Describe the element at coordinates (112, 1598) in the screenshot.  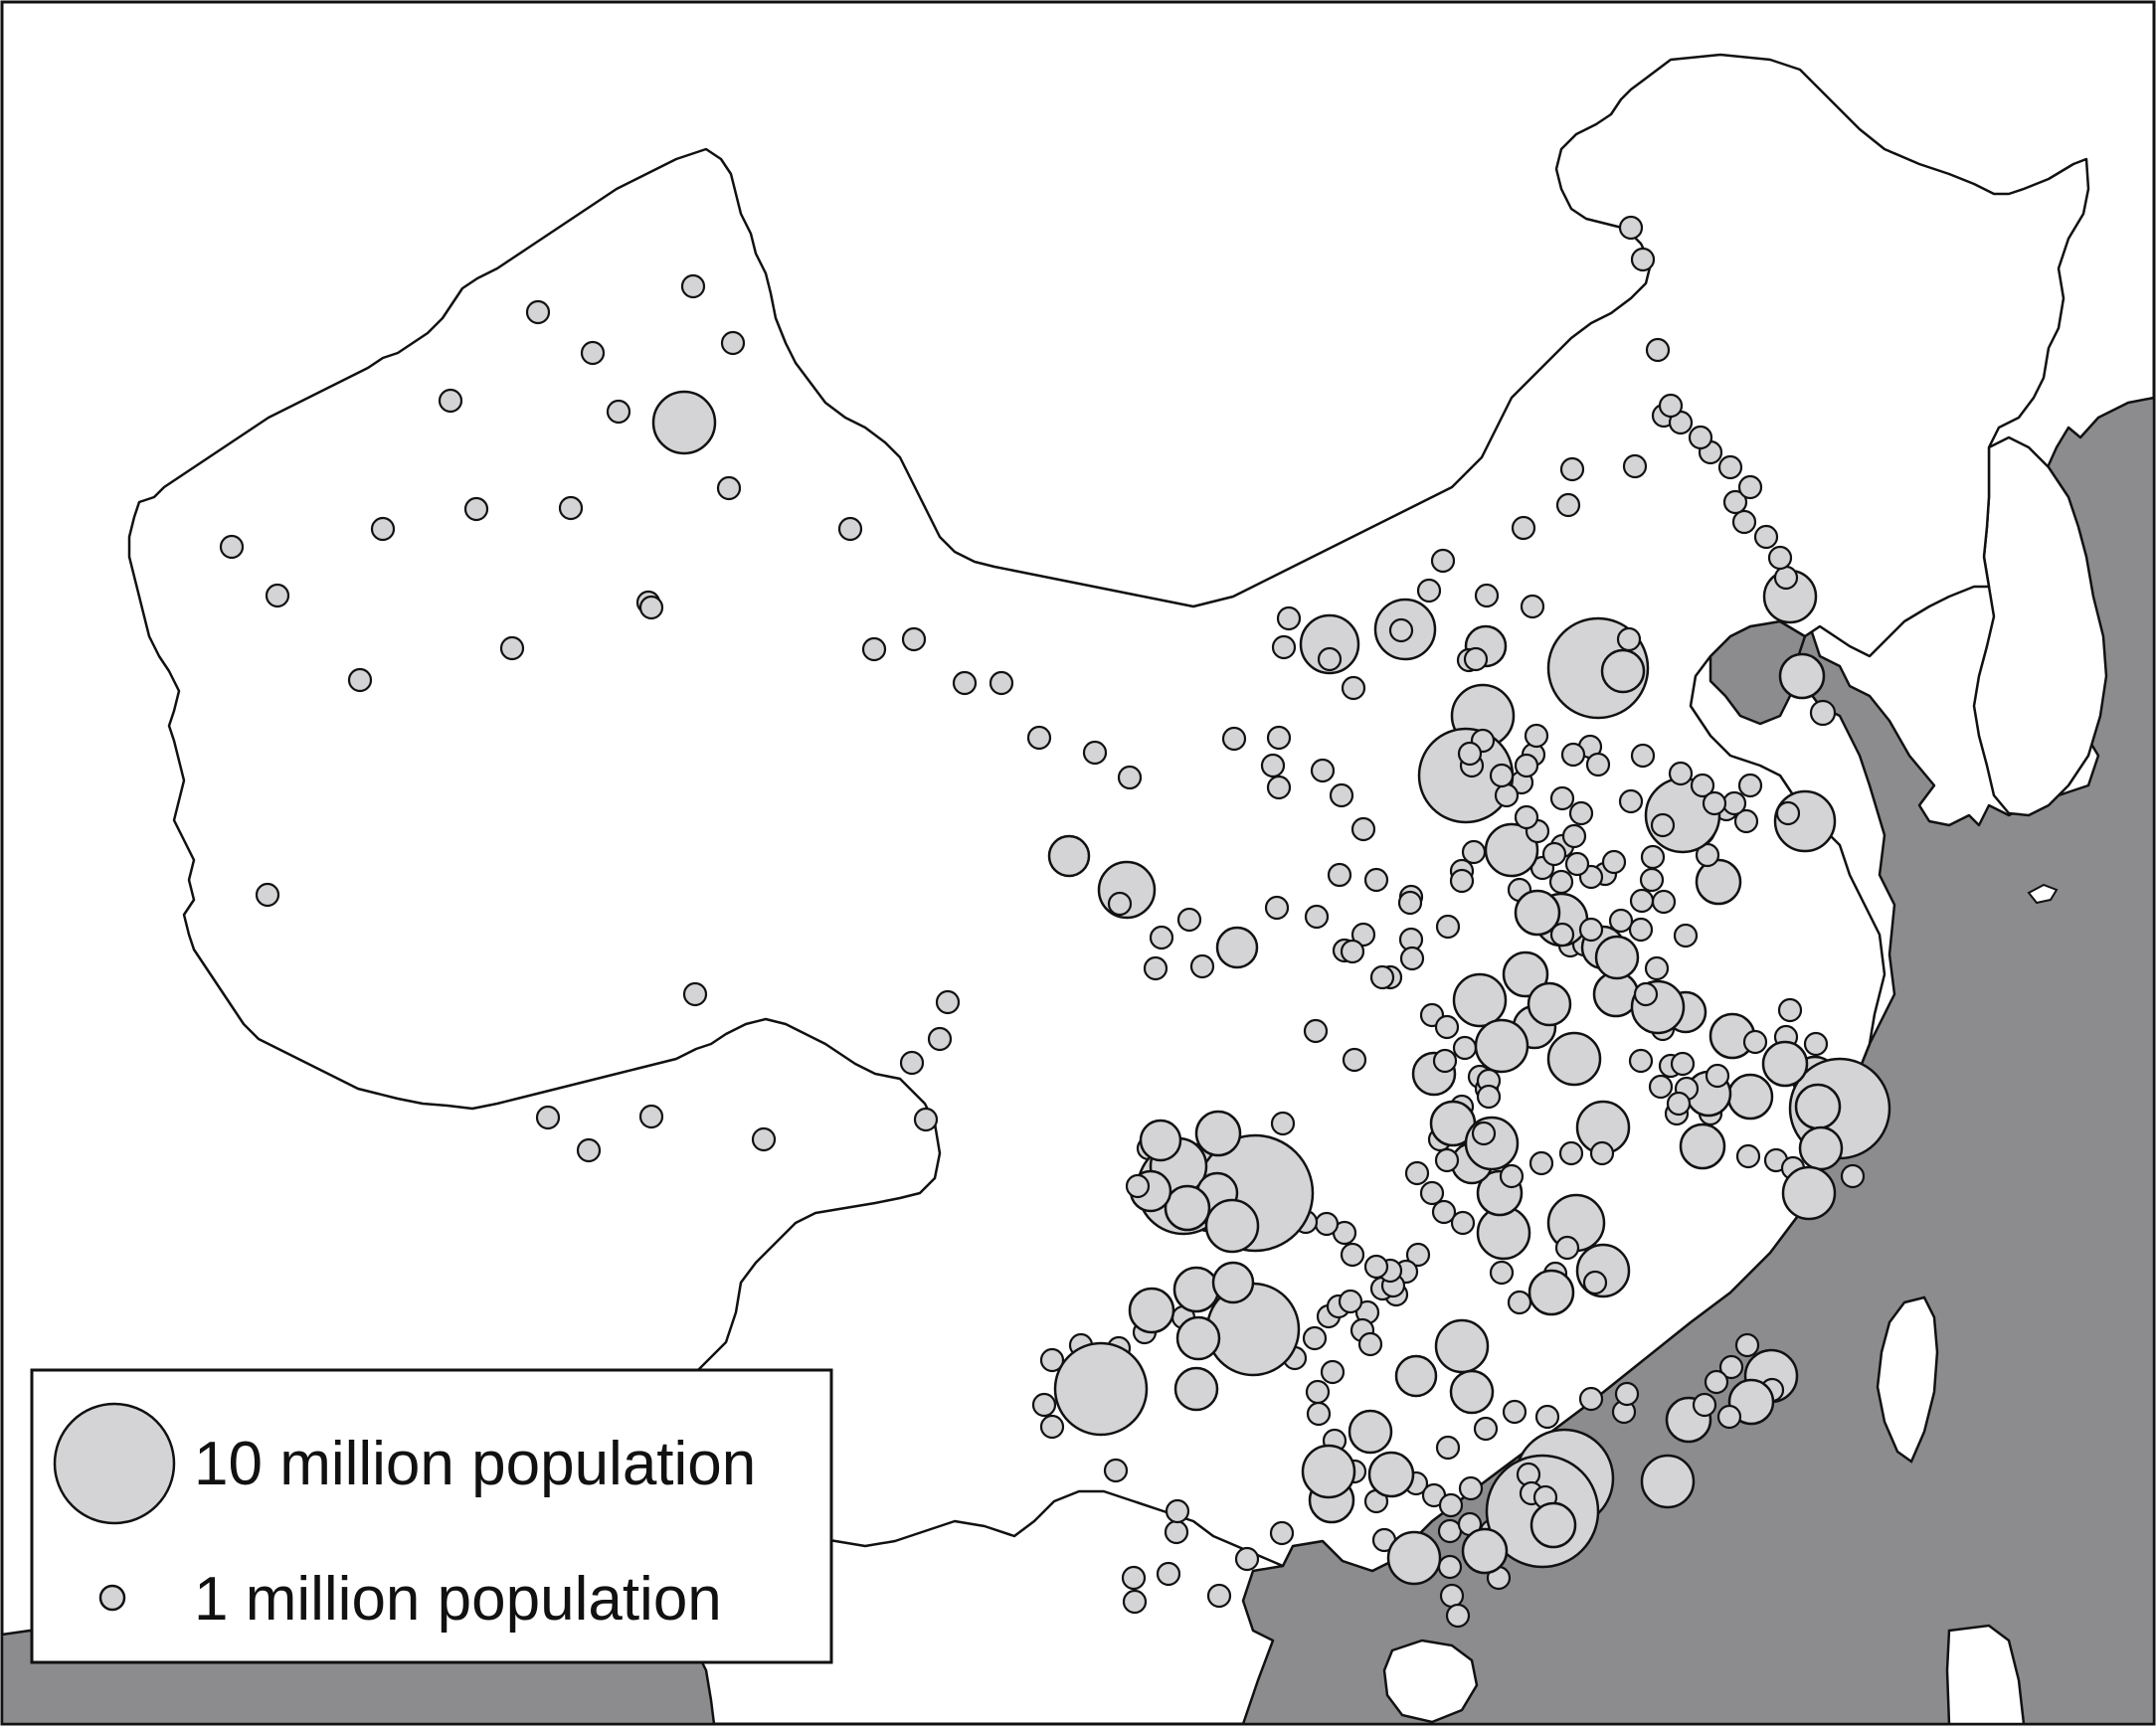
I see `legend-small-circle` at that location.